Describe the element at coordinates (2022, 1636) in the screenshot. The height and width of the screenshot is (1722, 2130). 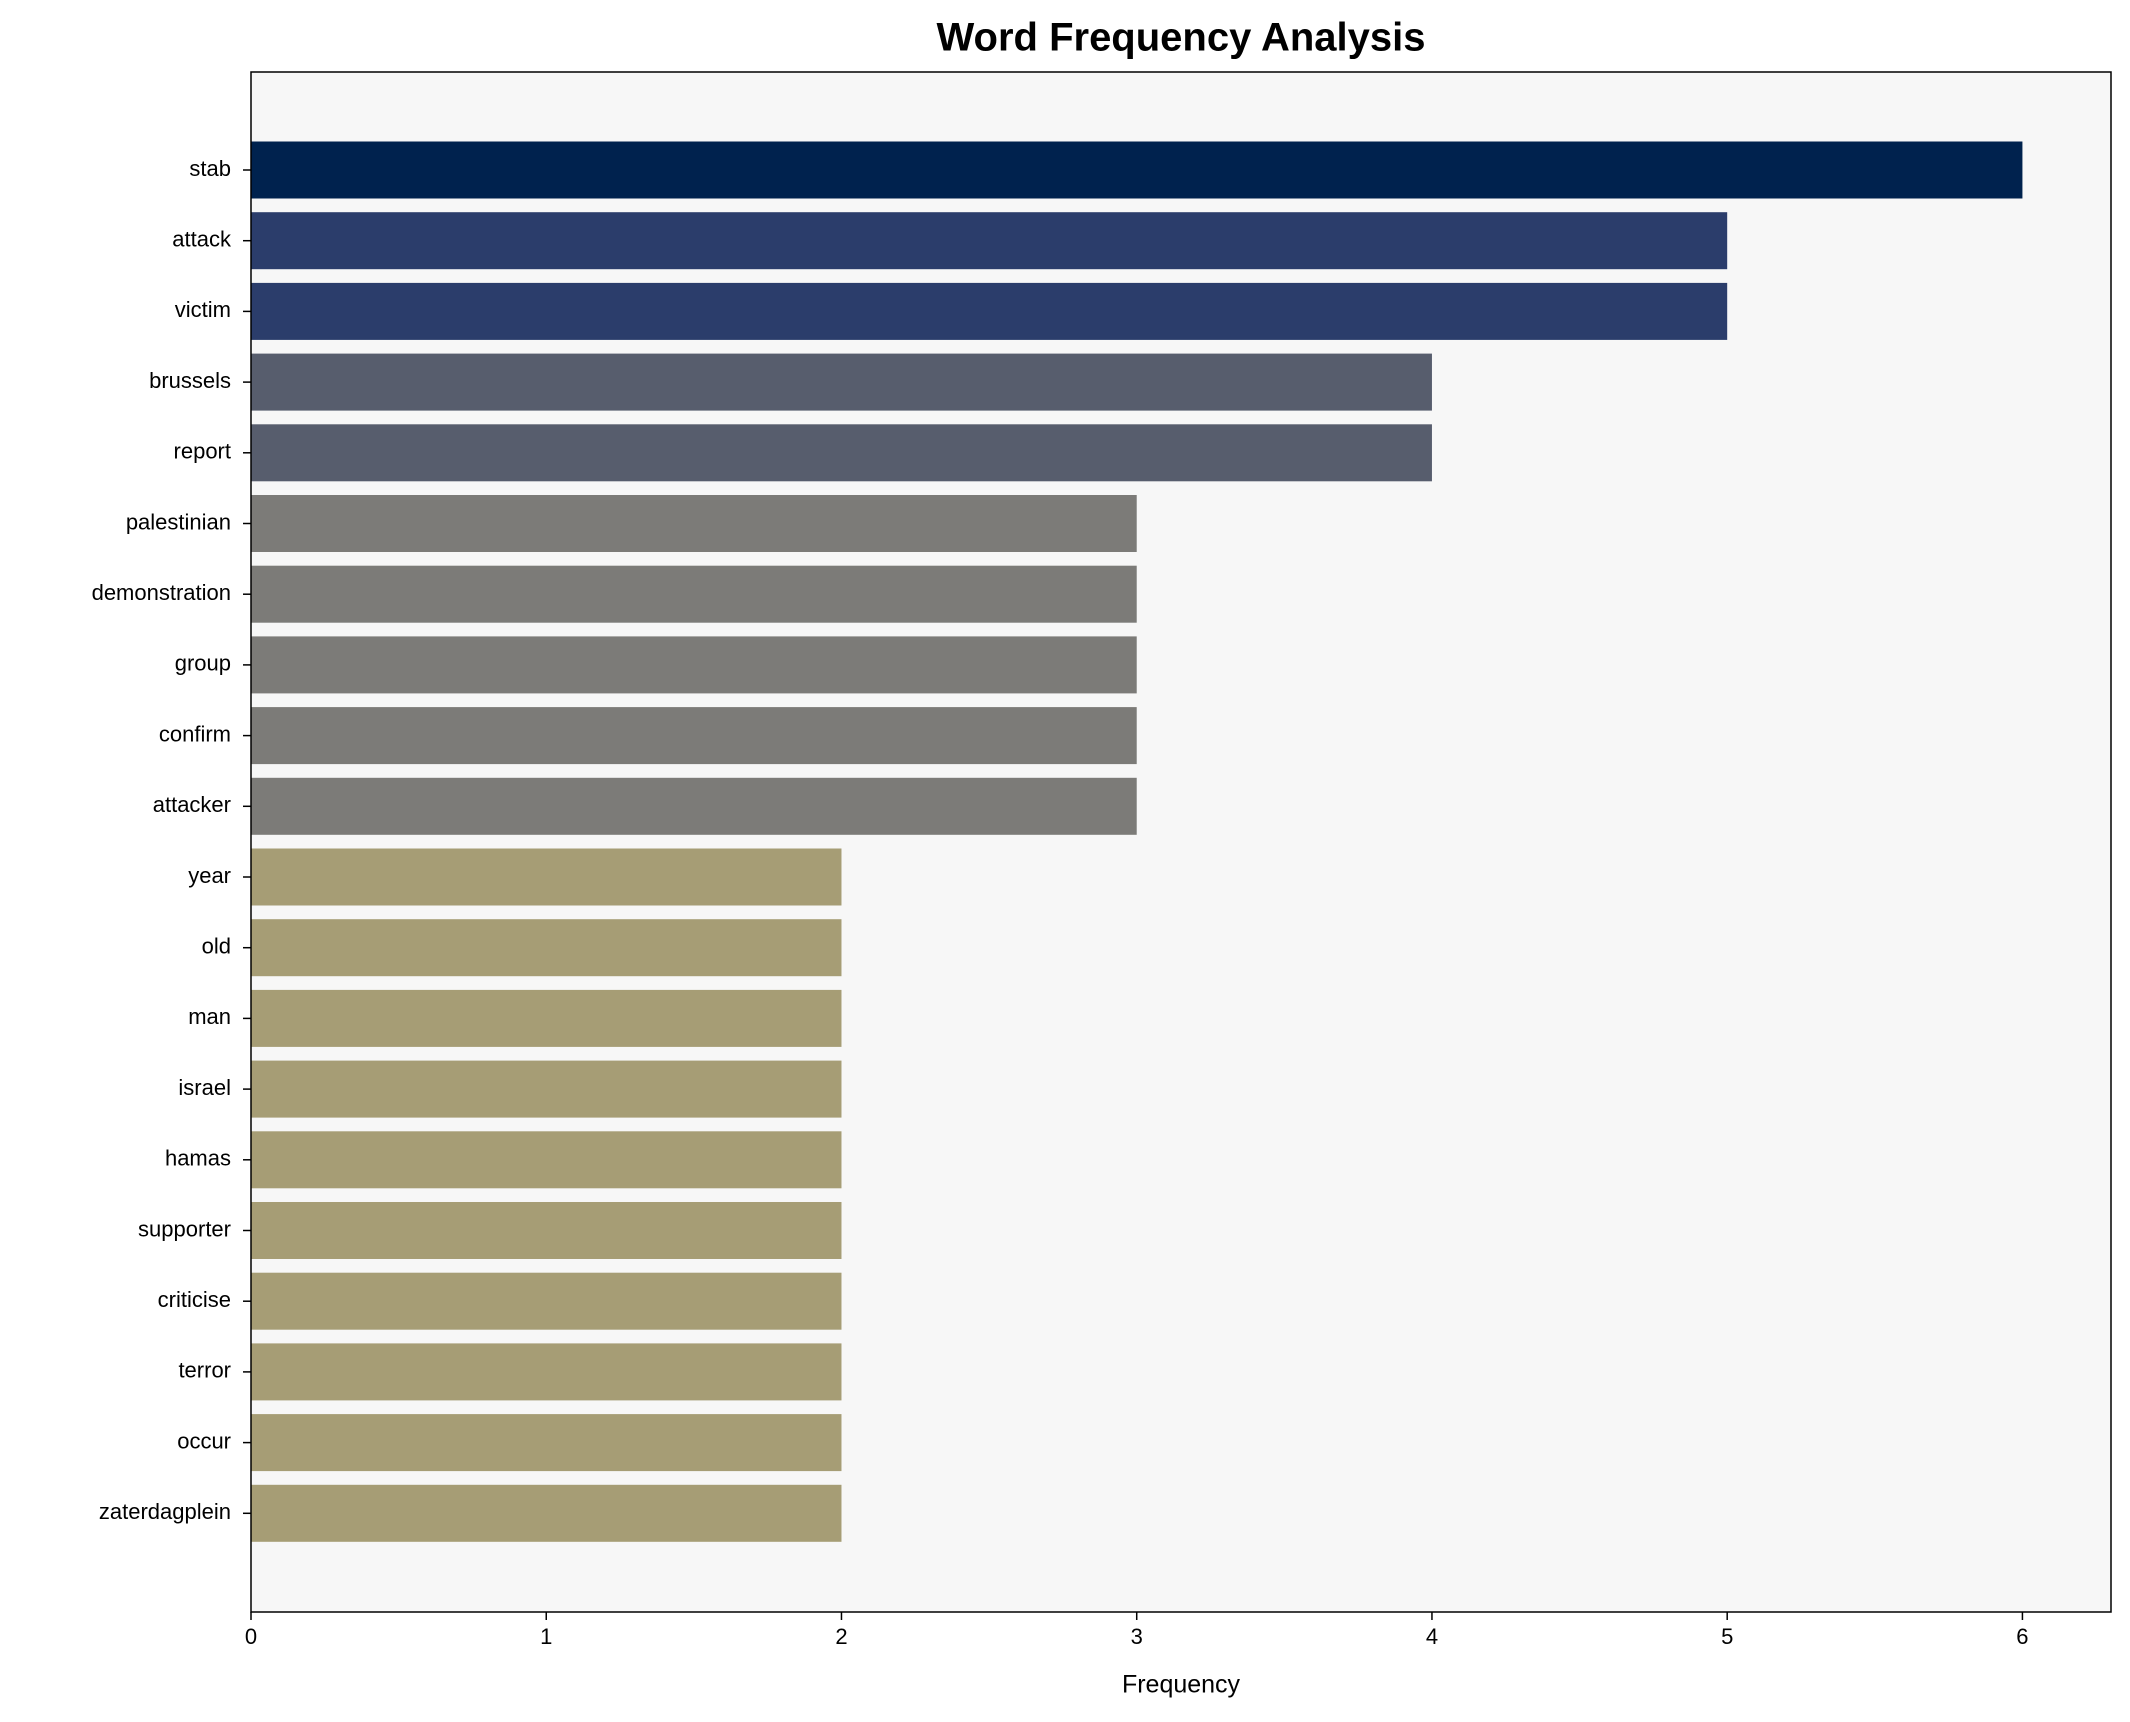
I see `x-tick-label: 6` at that location.